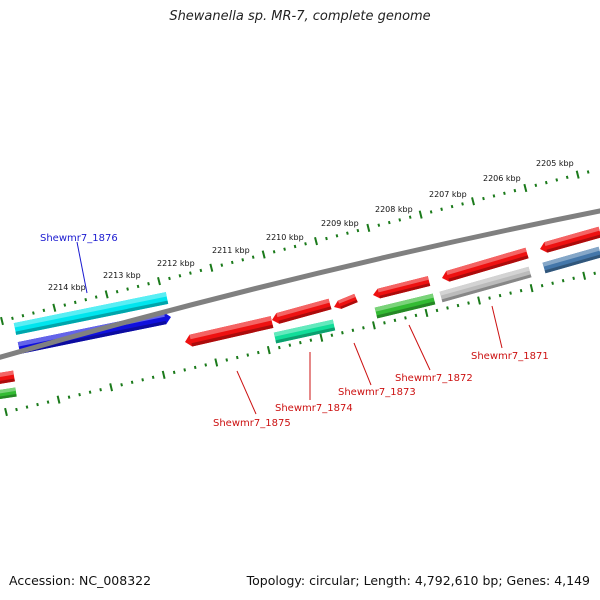 The width and height of the screenshot is (600, 600). I want to click on scale-label: 2212 kbp, so click(176, 263).